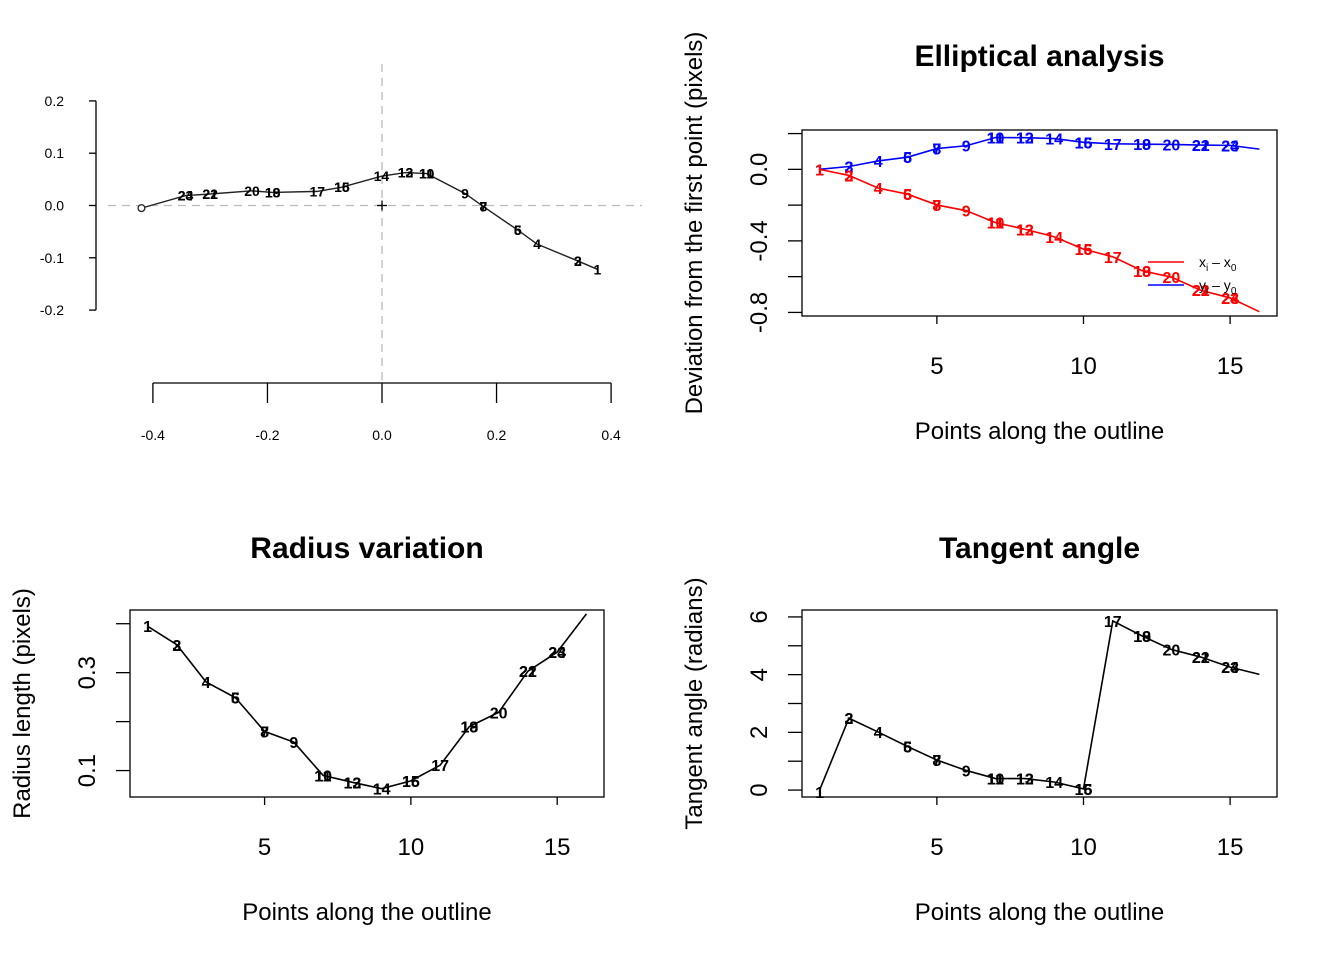 The width and height of the screenshot is (1344, 960). What do you see at coordinates (1039, 56) in the screenshot?
I see `chart-title: Elliptical analysis` at bounding box center [1039, 56].